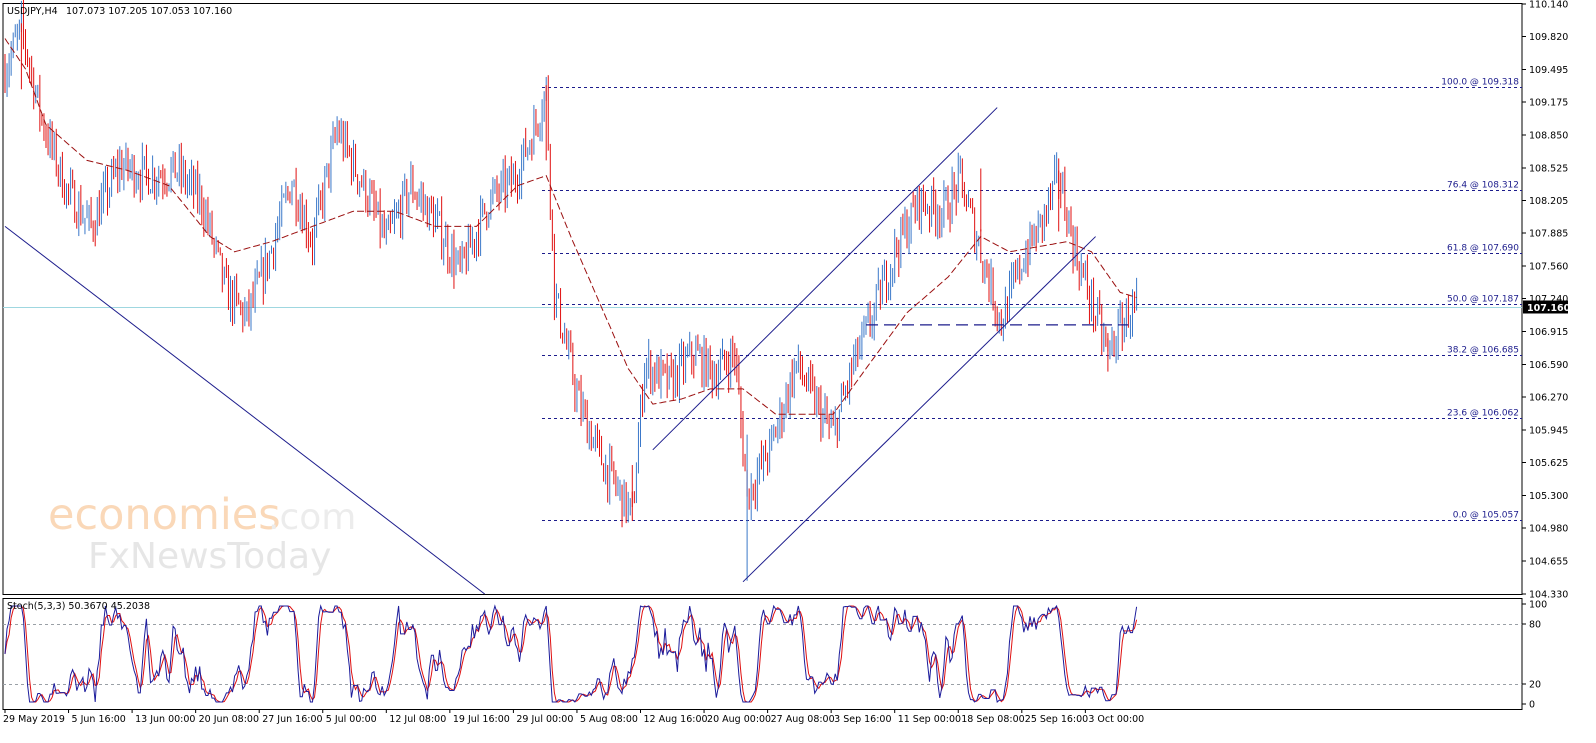 Image resolution: width=1596 pixels, height=743 pixels. I want to click on time-tick-label: 25 Sep 16:00, so click(1056, 719).